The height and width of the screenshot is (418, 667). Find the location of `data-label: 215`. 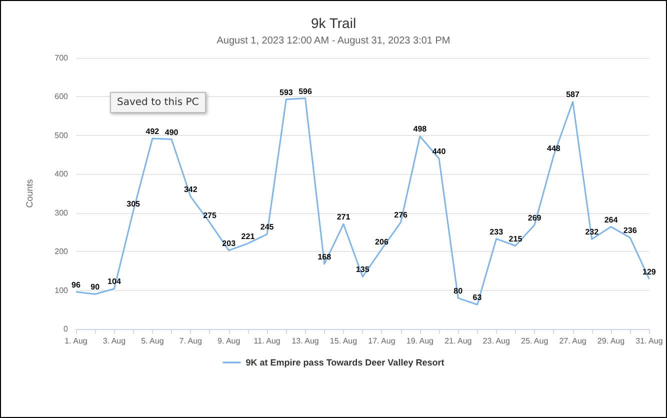

data-label: 215 is located at coordinates (515, 239).